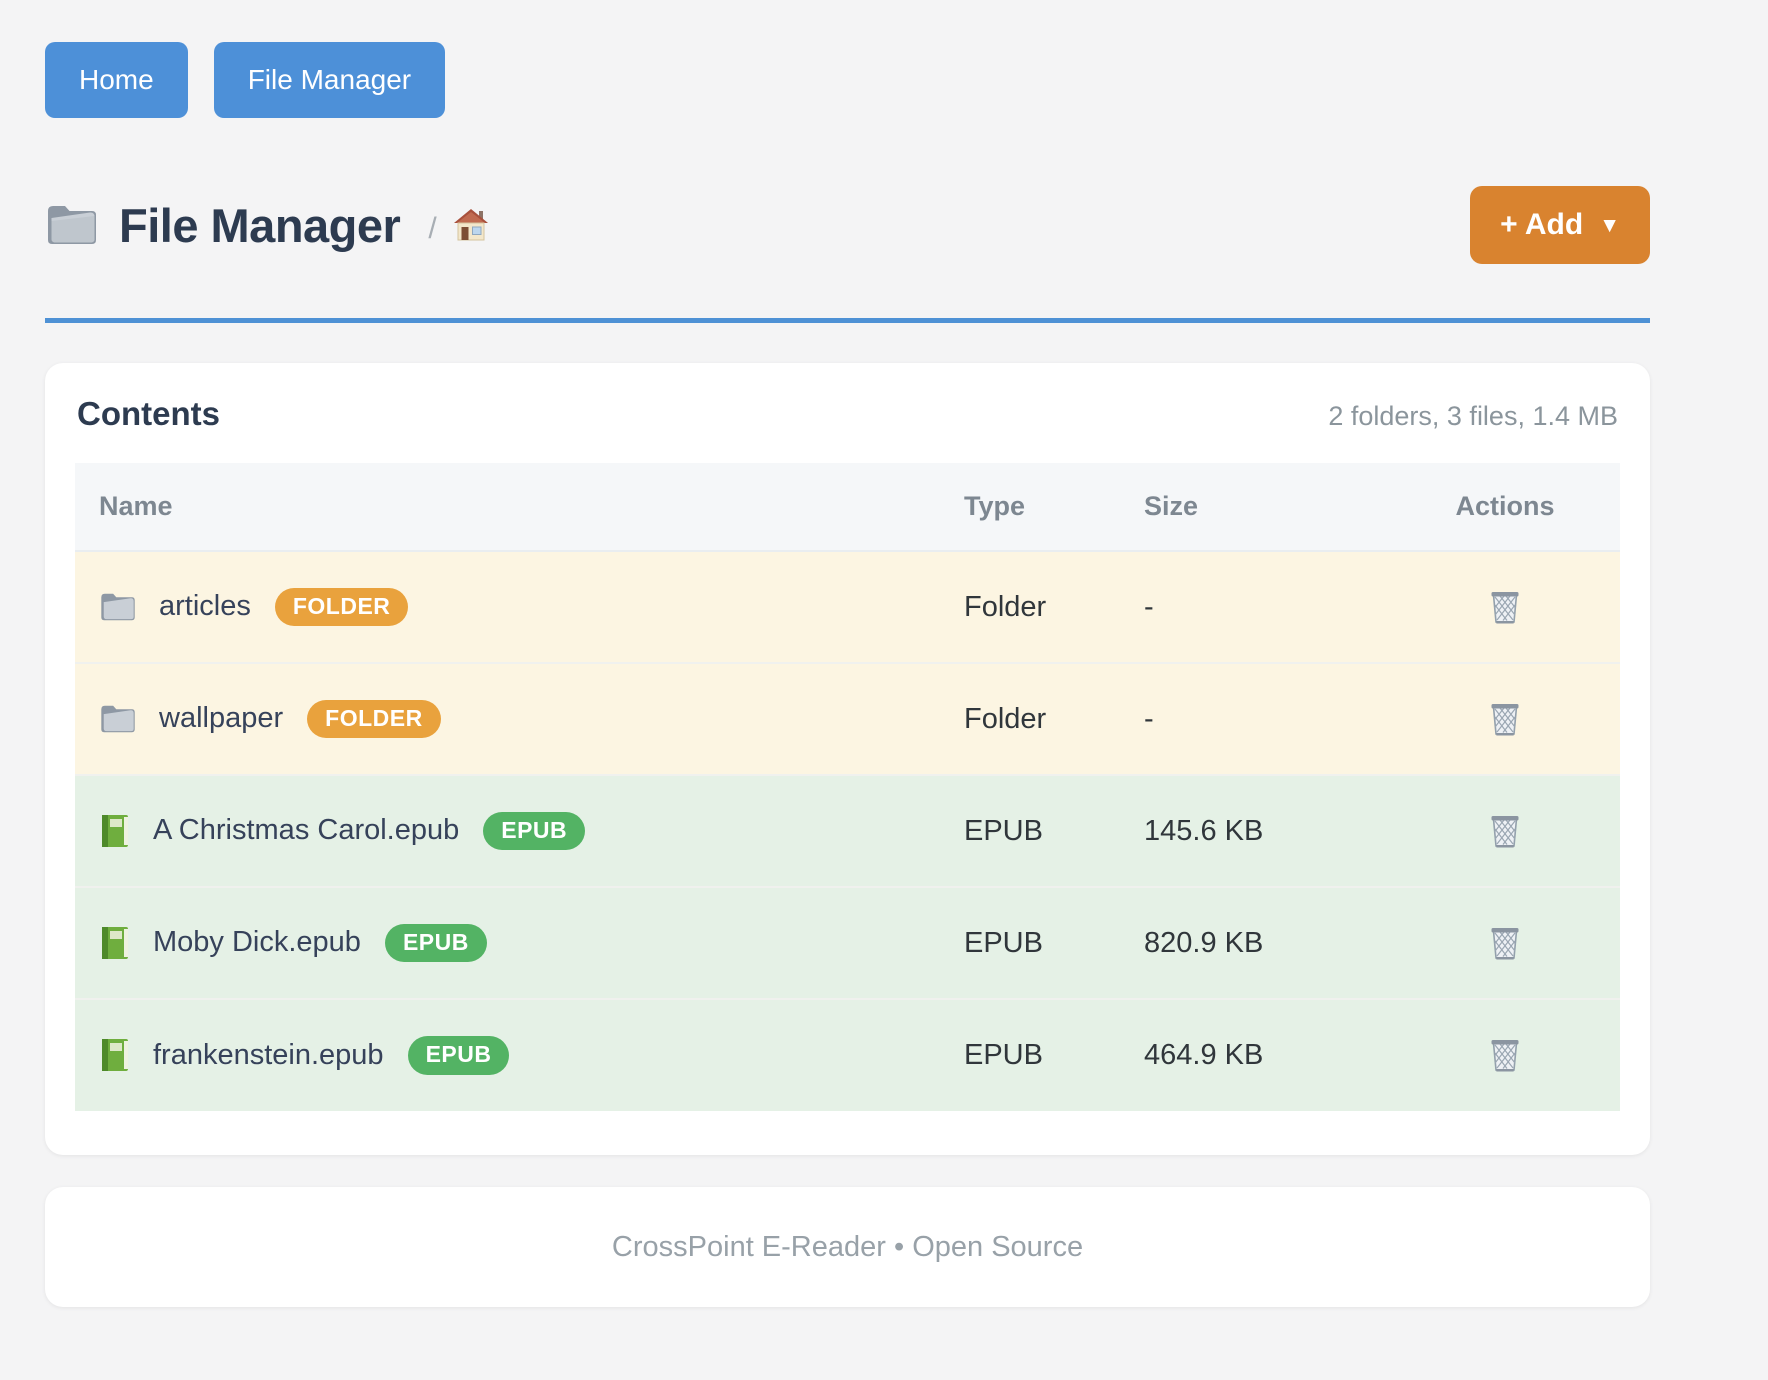 The width and height of the screenshot is (1768, 1380). What do you see at coordinates (260, 225) in the screenshot?
I see `page-title: File Manager` at bounding box center [260, 225].